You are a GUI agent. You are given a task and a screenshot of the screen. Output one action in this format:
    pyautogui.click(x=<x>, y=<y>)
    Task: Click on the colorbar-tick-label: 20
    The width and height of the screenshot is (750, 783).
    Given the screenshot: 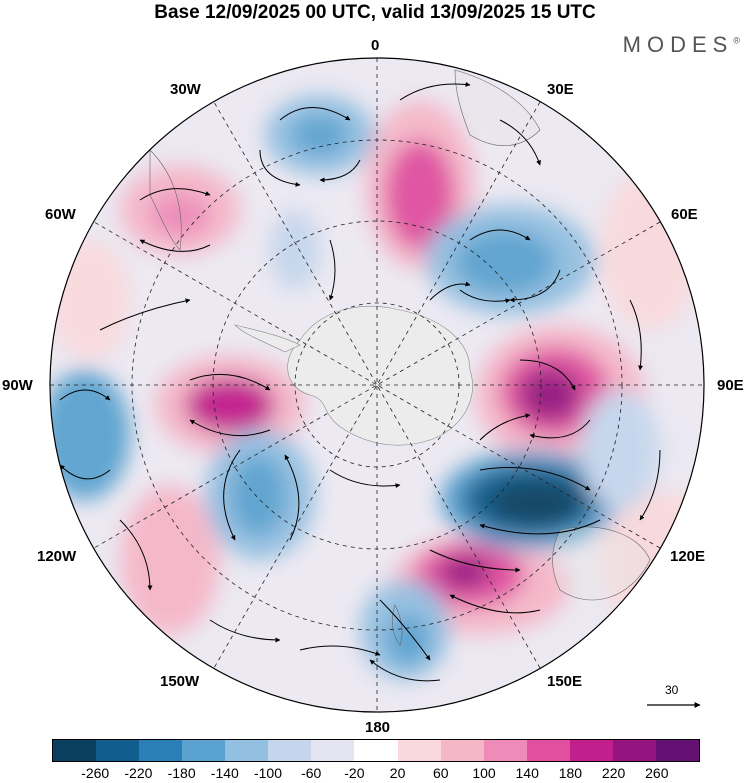 What is the action you would take?
    pyautogui.click(x=397, y=773)
    